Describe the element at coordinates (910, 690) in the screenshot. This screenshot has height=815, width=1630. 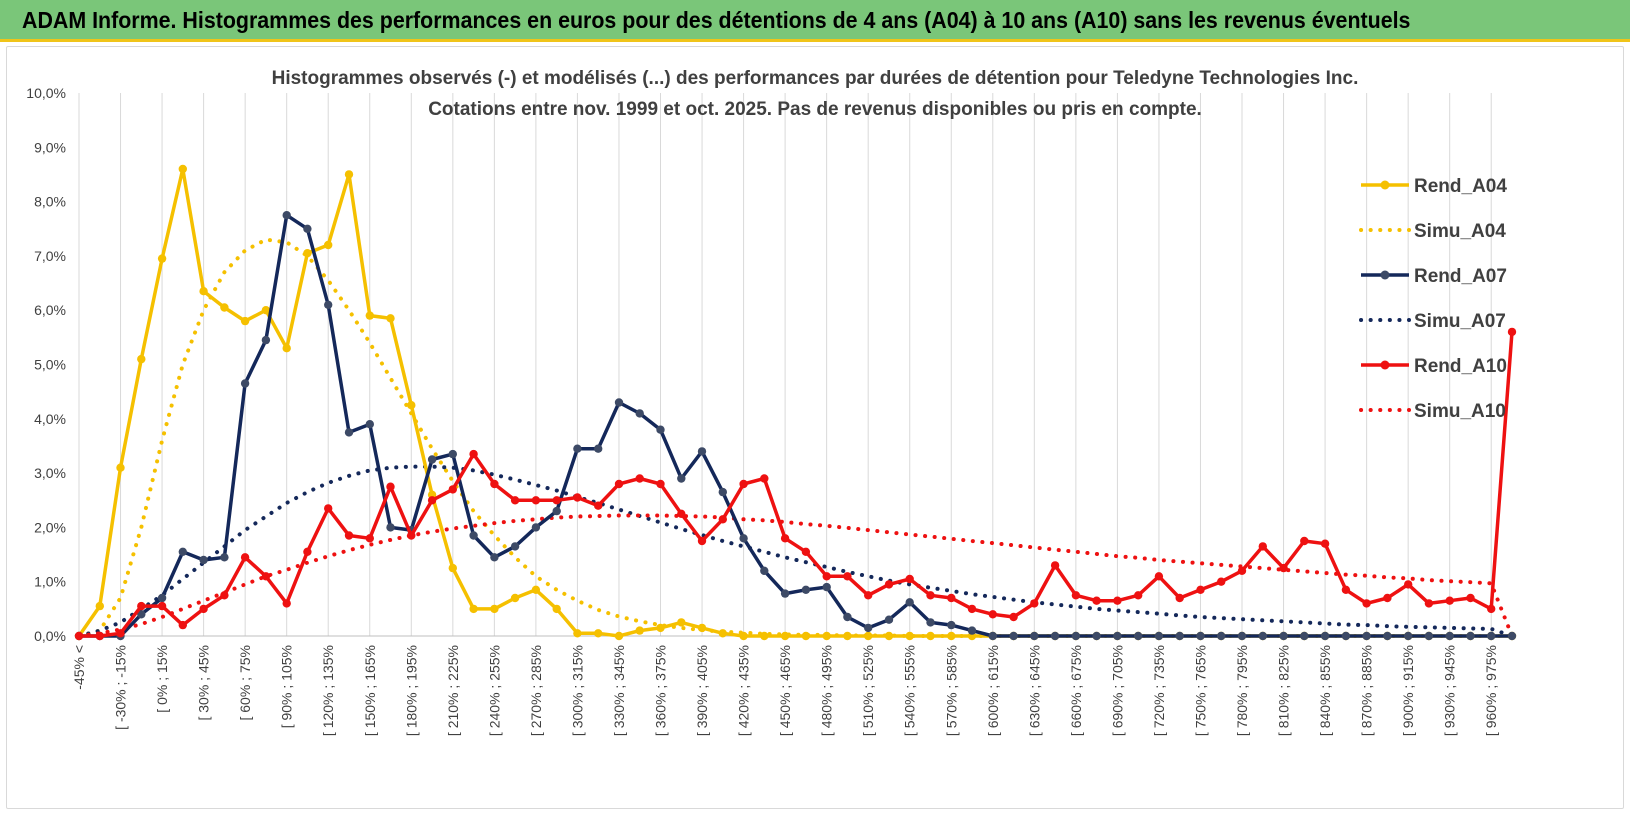
I see `x-tick-label: [ 540% ; 555%` at that location.